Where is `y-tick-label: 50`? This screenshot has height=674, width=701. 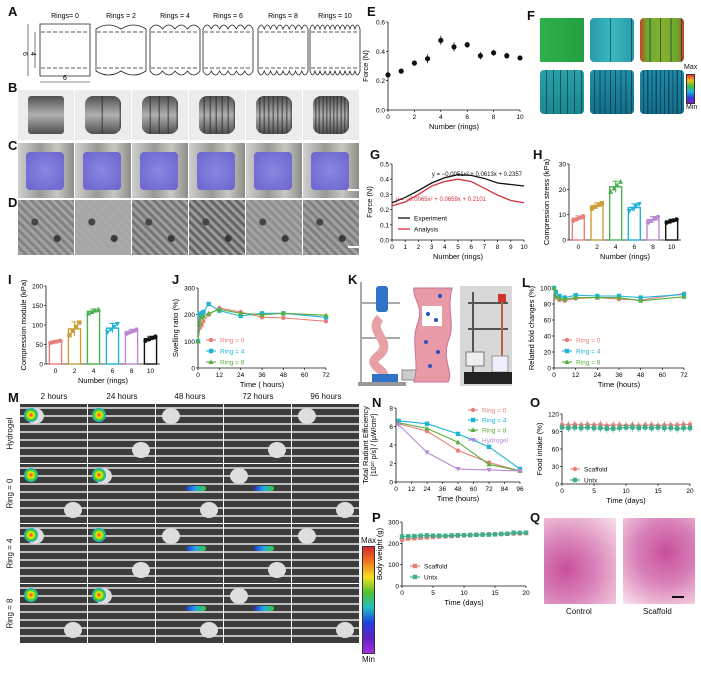
y-tick-label: 50 is located at coordinates (40, 345).